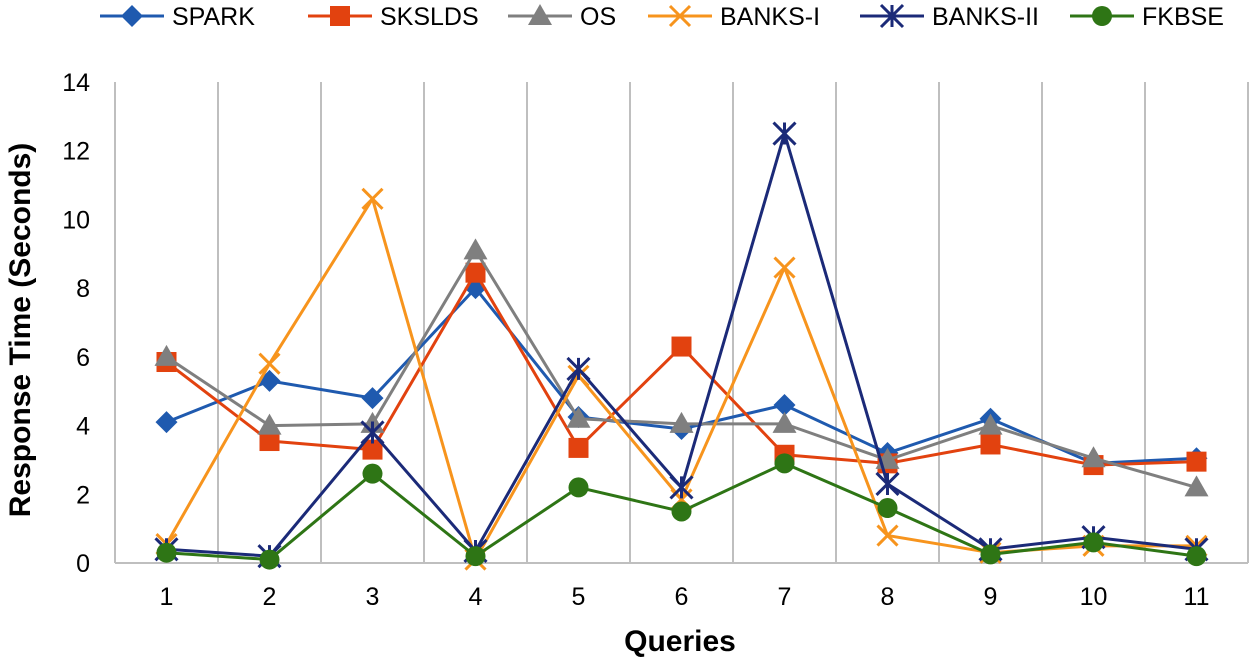 This screenshot has width=1249, height=661. What do you see at coordinates (785, 597) in the screenshot?
I see `x-tick-label: 7` at bounding box center [785, 597].